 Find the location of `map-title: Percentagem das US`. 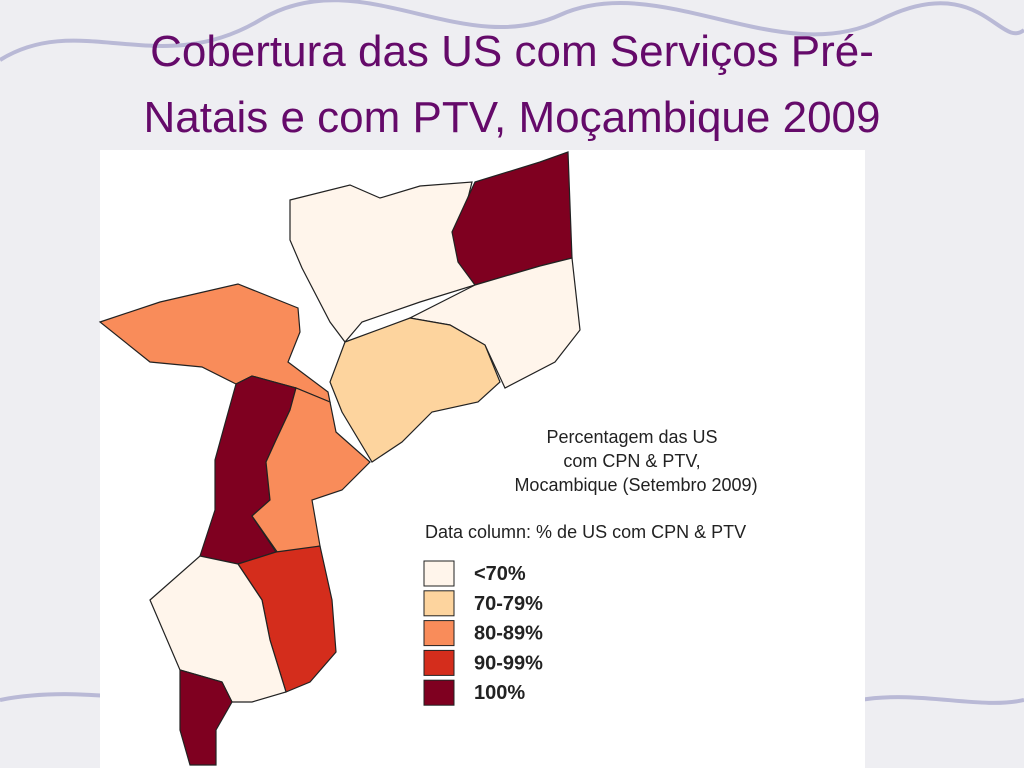

map-title: Percentagem das US is located at coordinates (631, 437).